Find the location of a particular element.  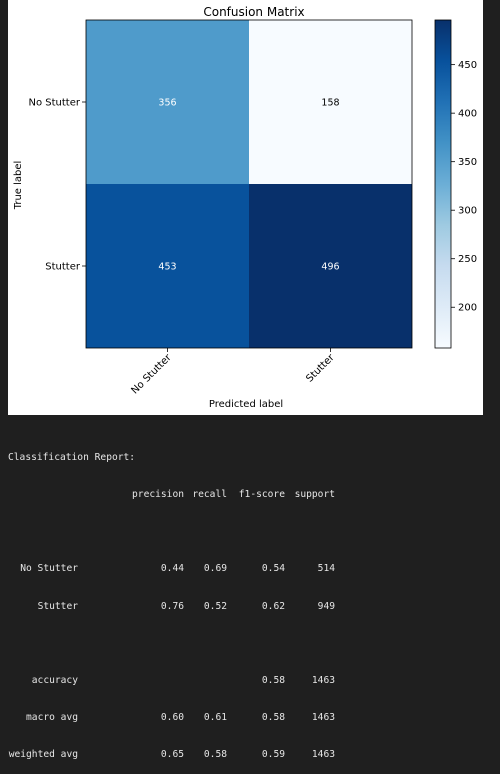

report-title: Classification Report: is located at coordinates (72, 457).